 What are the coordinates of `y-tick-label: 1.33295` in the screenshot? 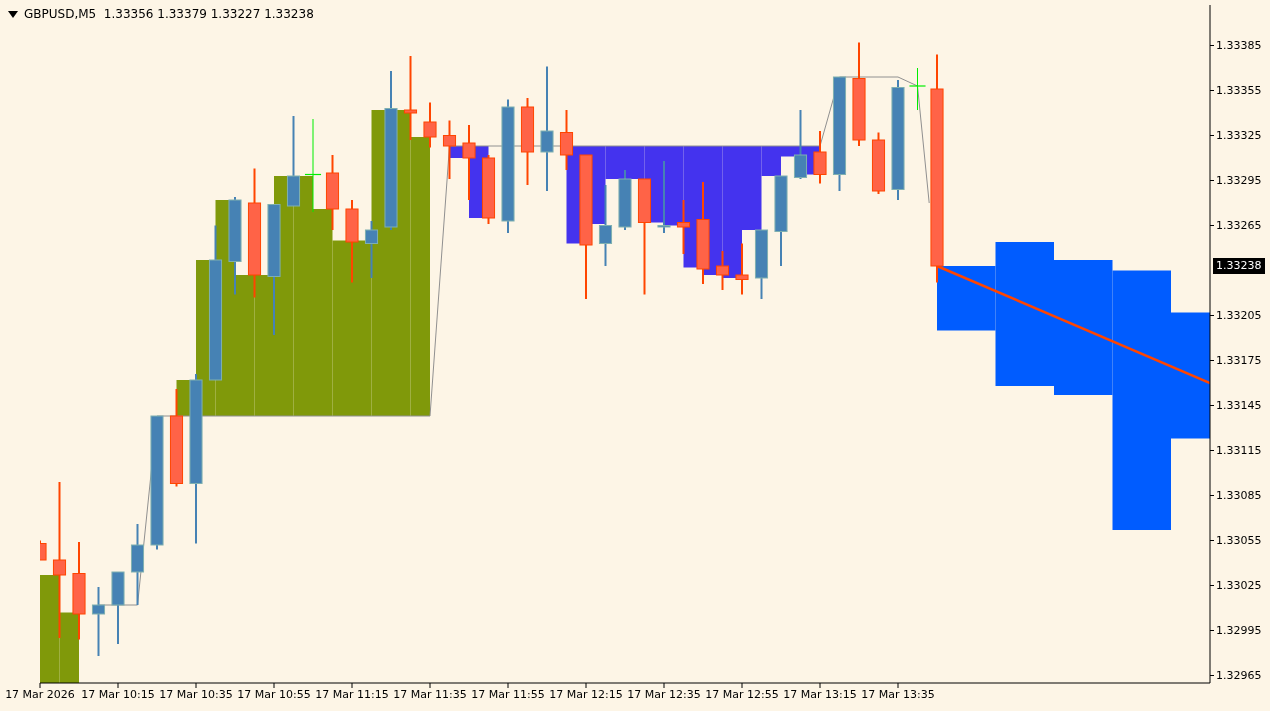 It's located at (1239, 181).